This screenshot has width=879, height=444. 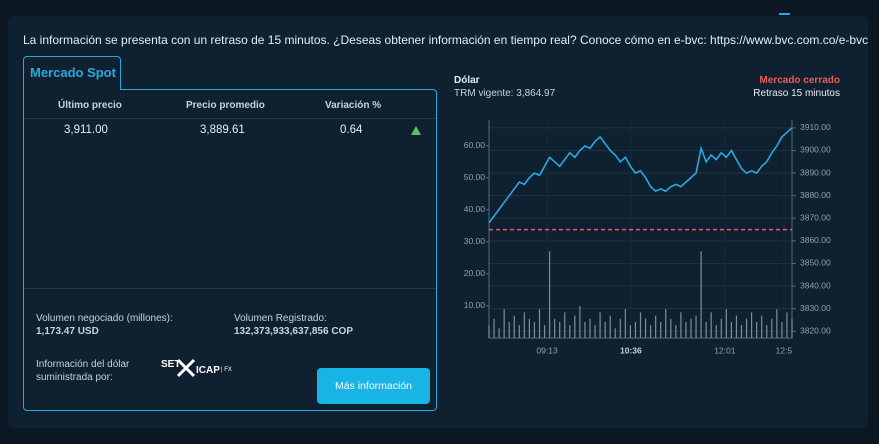 What do you see at coordinates (467, 80) in the screenshot?
I see `chart-title: Dólar` at bounding box center [467, 80].